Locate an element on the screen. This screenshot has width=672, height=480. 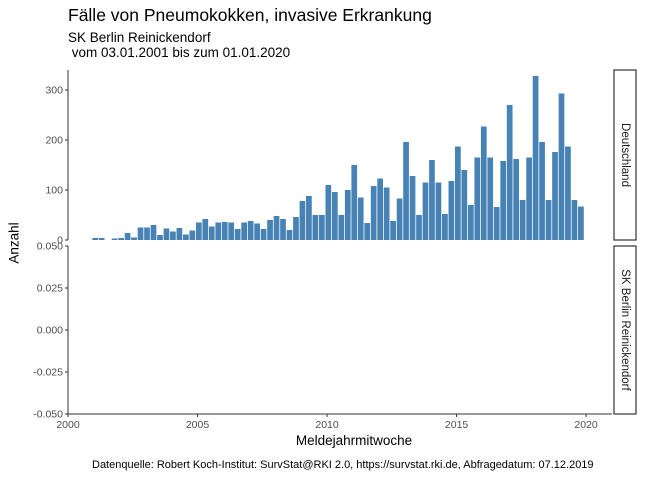
y-tick-label: 0.050 is located at coordinates (50, 247).